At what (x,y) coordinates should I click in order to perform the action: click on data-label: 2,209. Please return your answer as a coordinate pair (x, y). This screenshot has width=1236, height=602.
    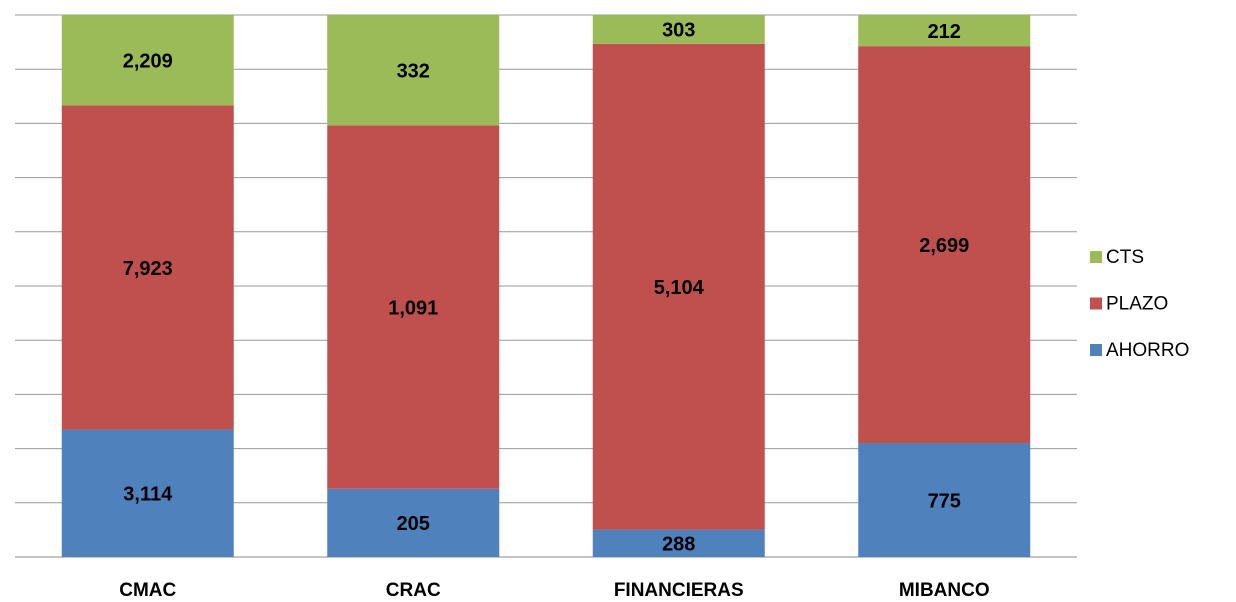
    Looking at the image, I should click on (148, 61).